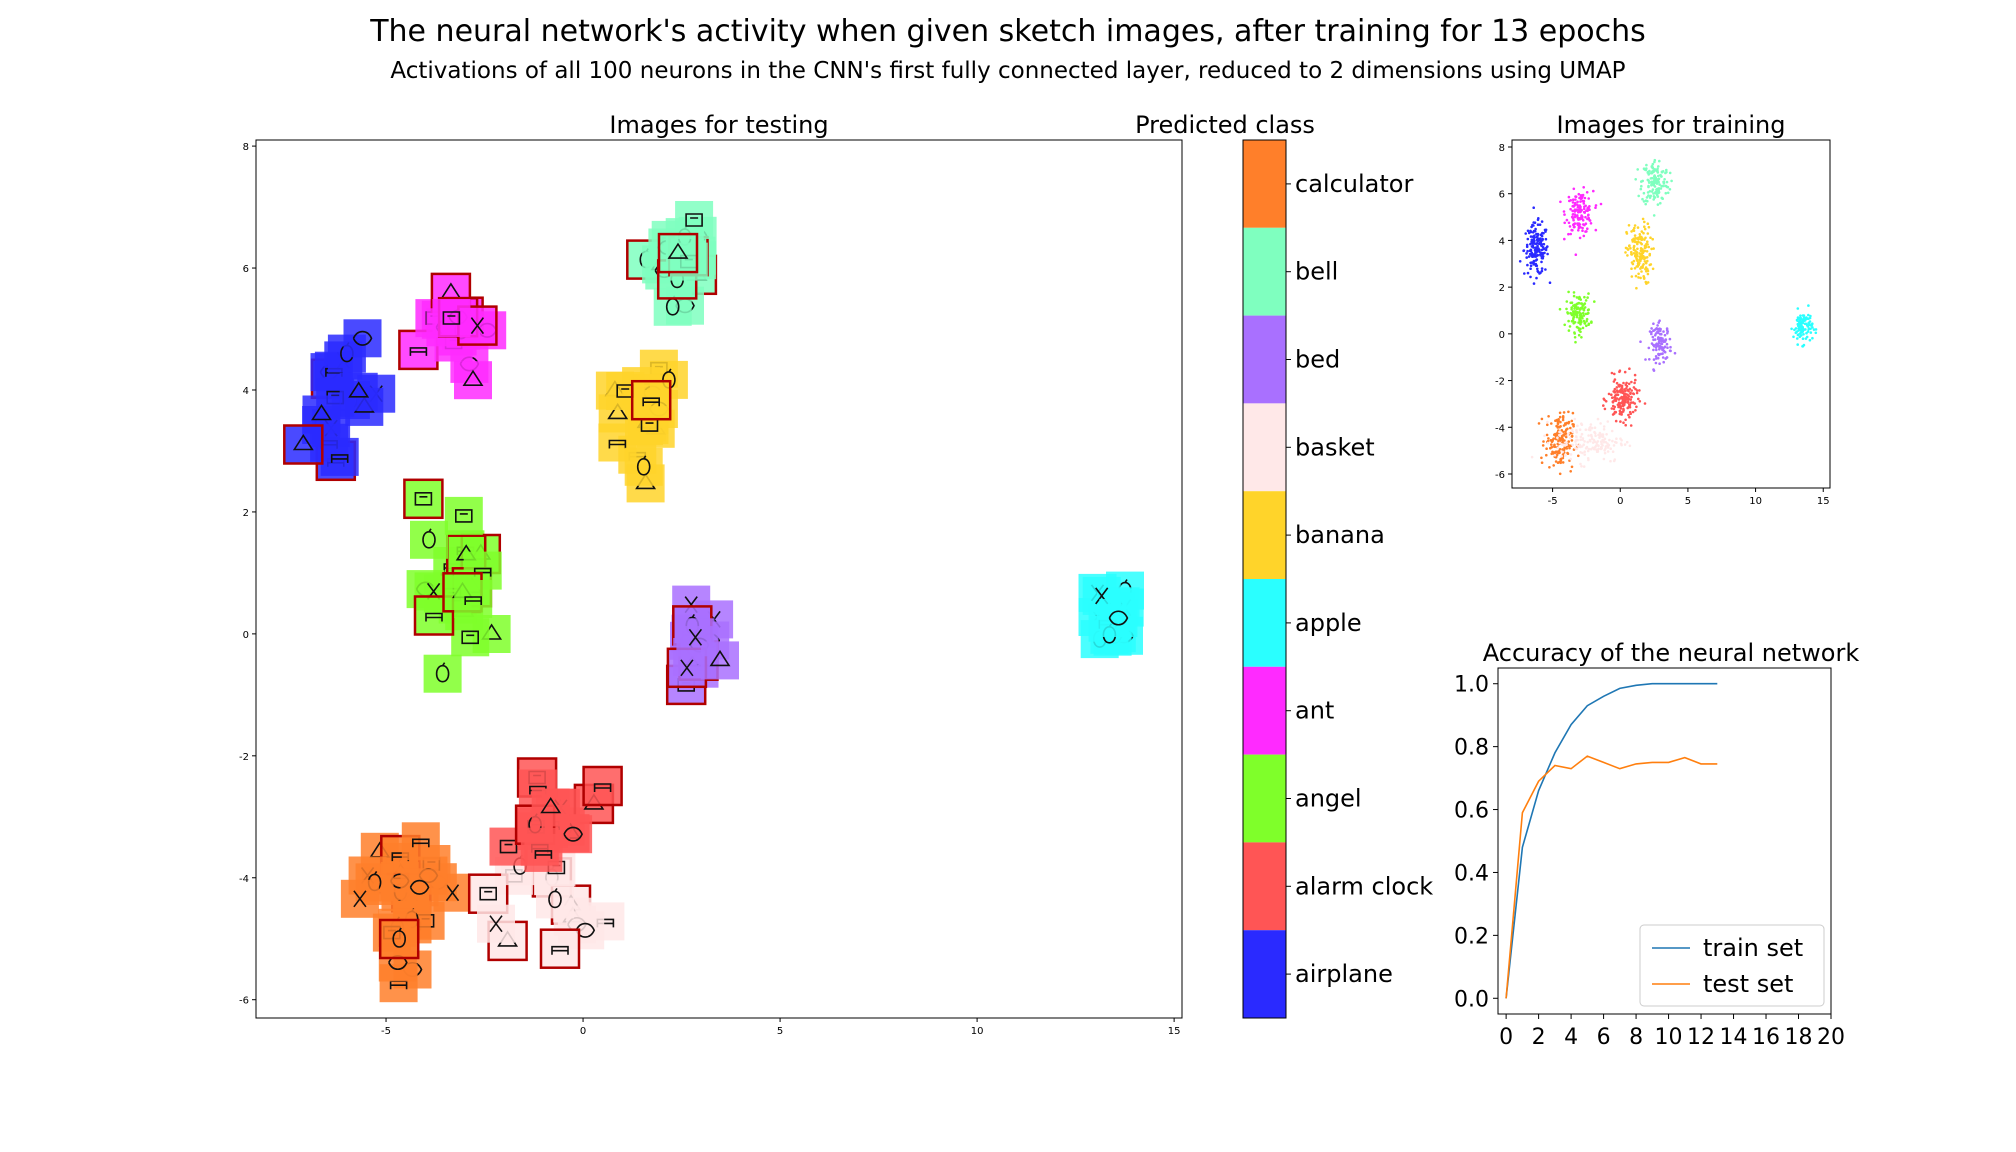 This screenshot has height=1152, width=2016. Describe the element at coordinates (1264, 271) in the screenshot. I see `colorbar-segment-bell` at that location.